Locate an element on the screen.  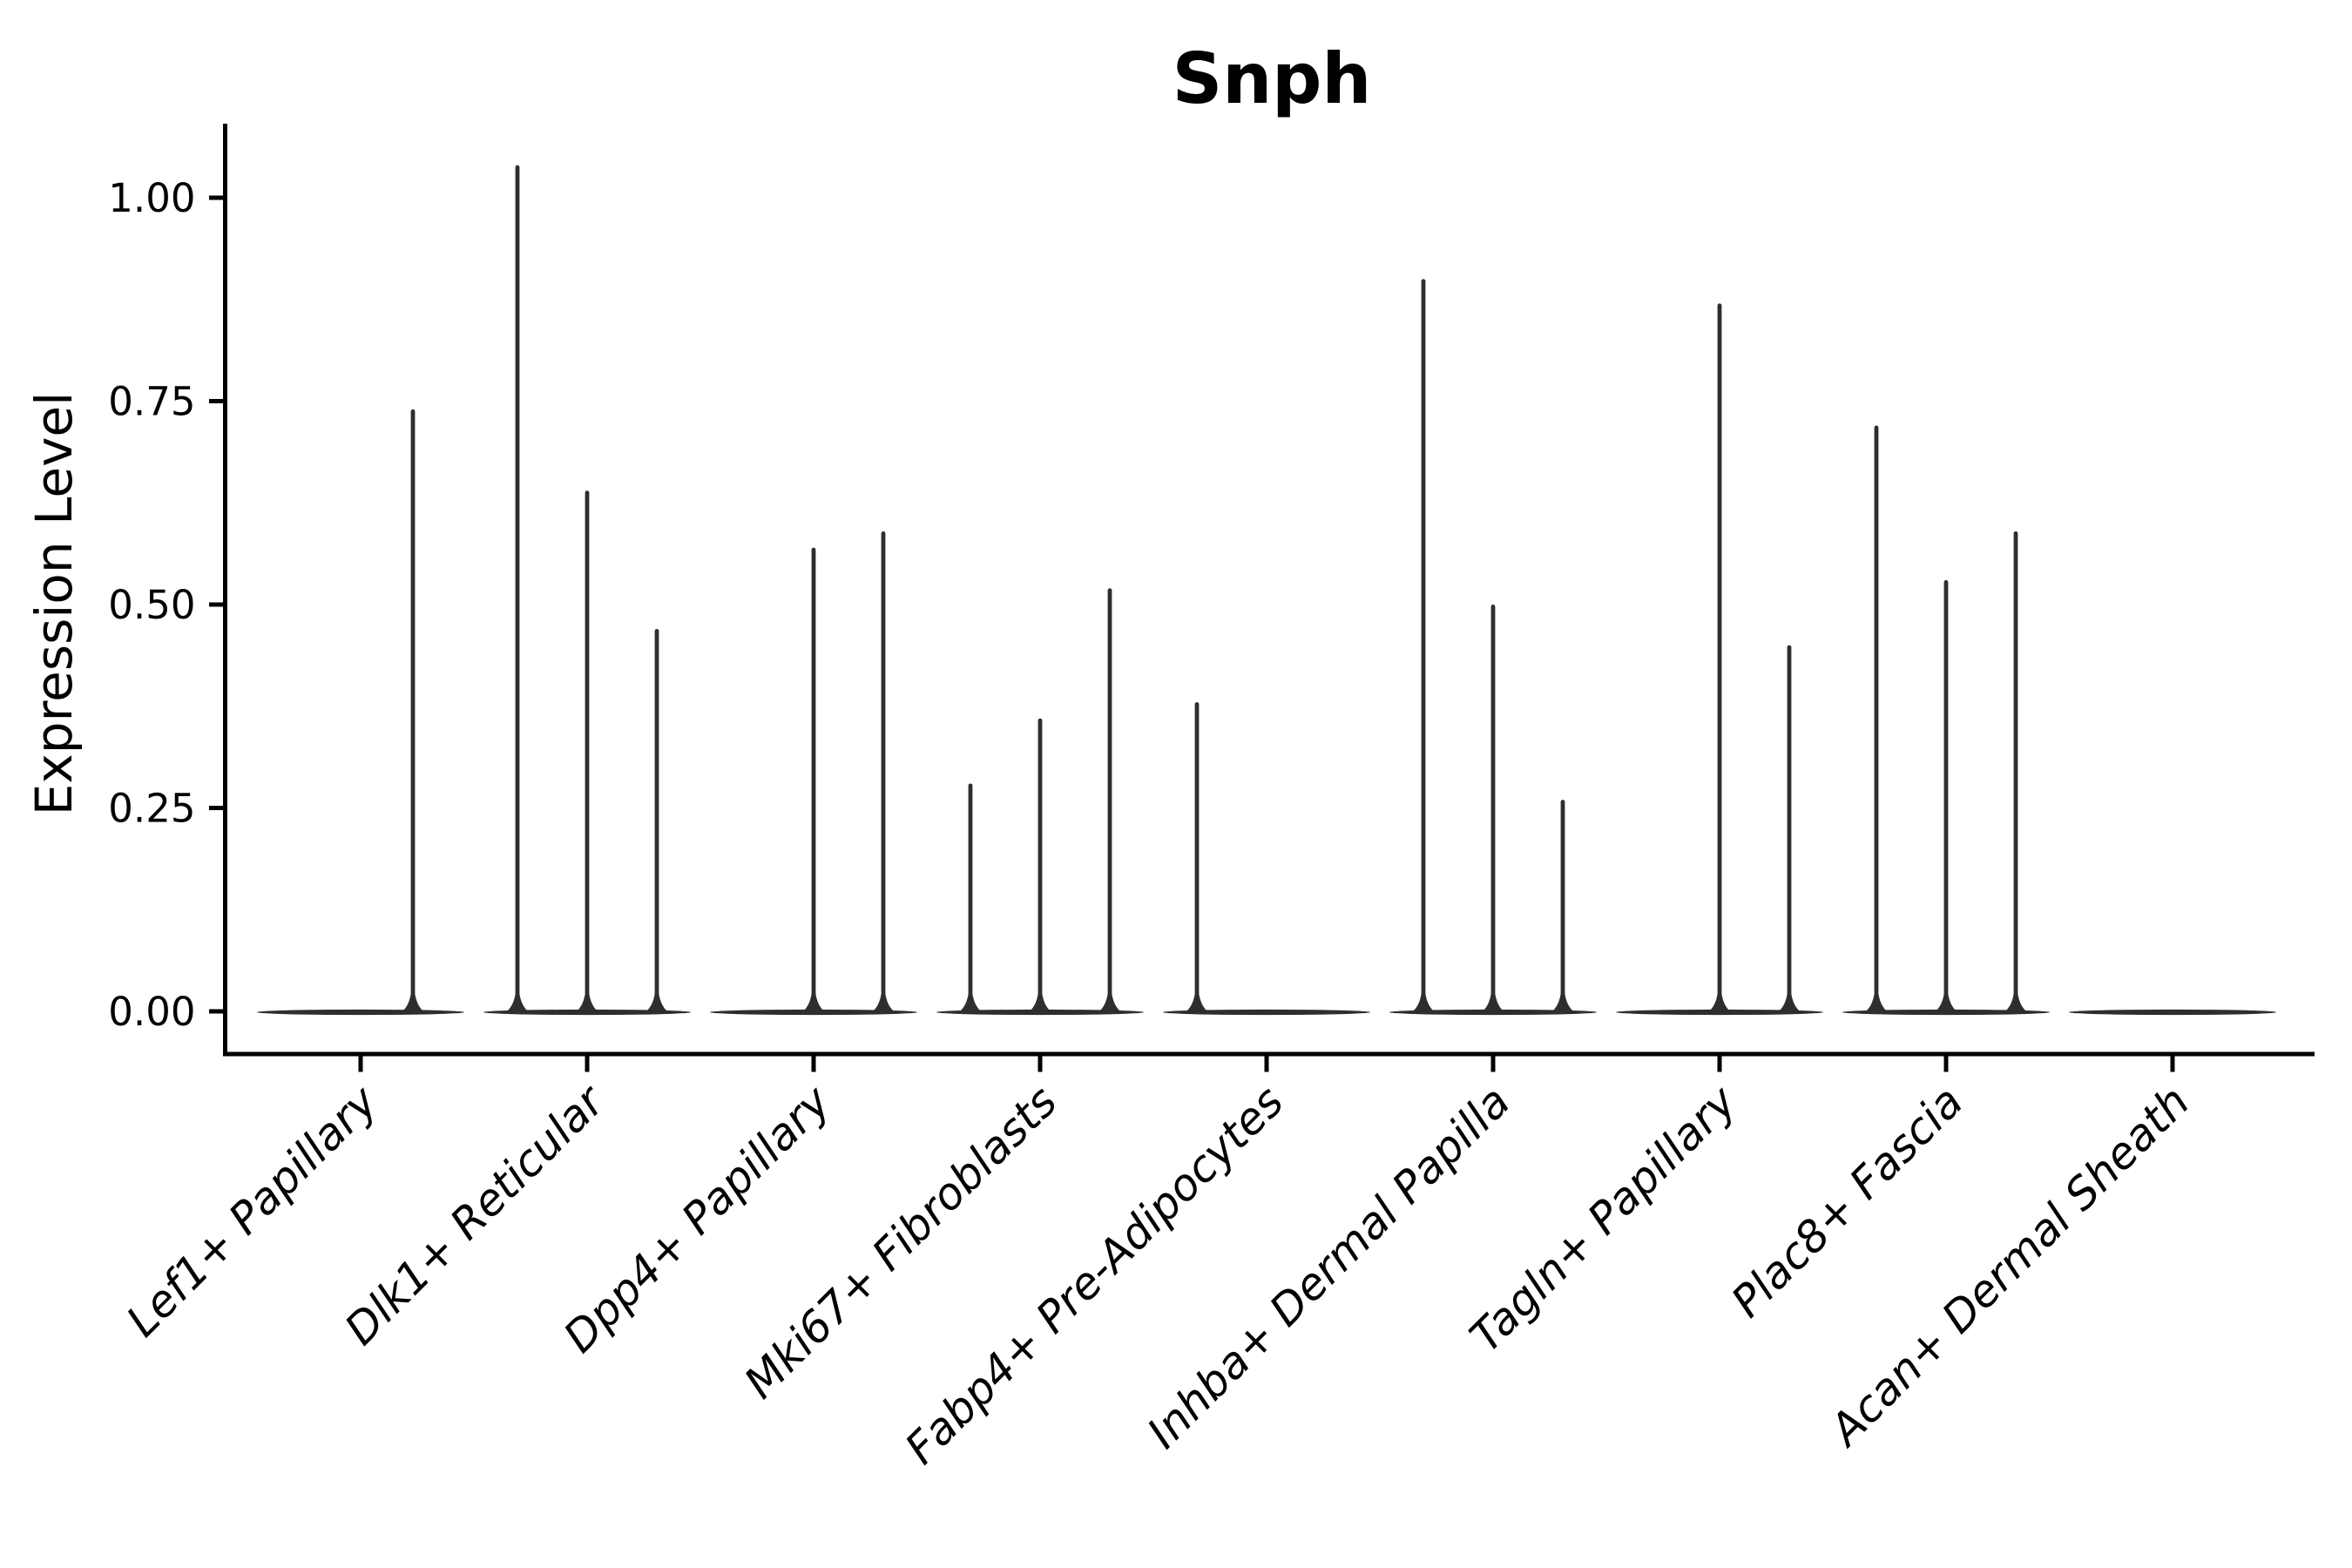
y-tick-label: 0.75 is located at coordinates (151, 402).